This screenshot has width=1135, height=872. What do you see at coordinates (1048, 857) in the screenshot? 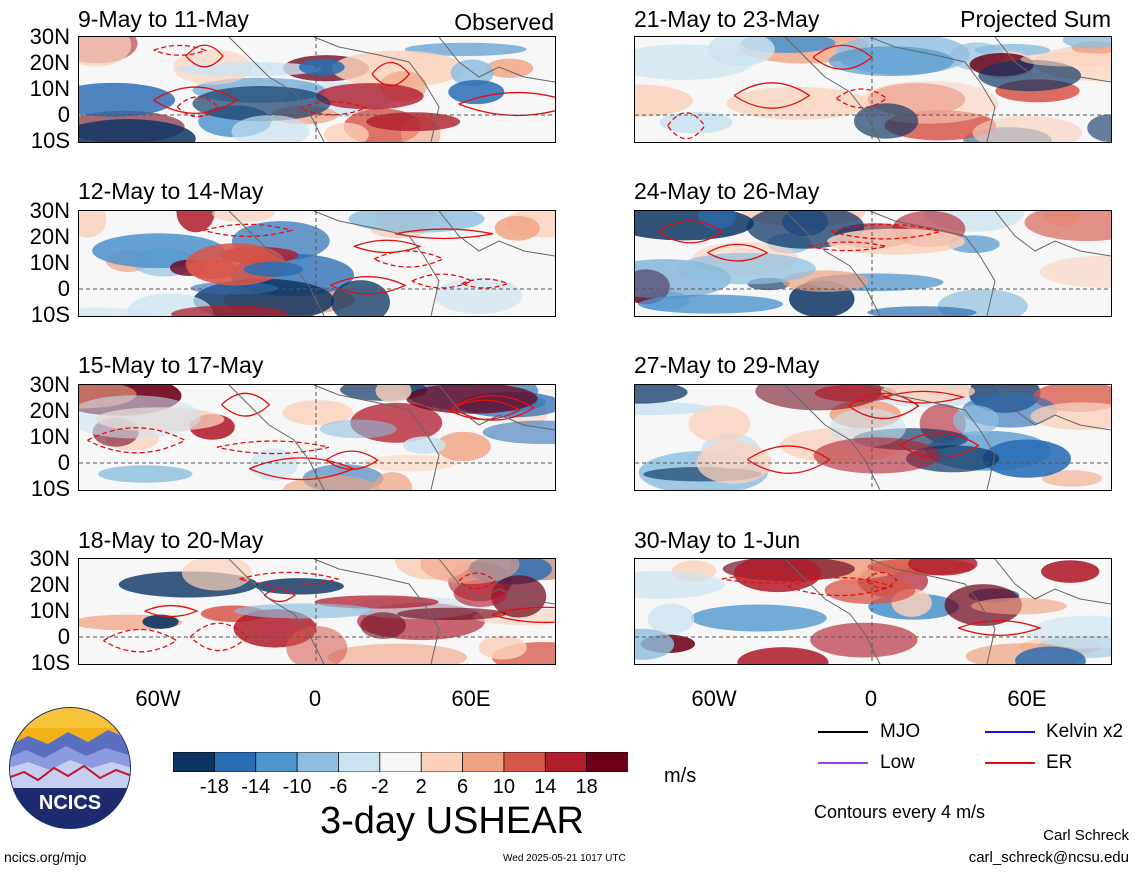
I see `credit-email: carl_schreck@ncsu.edu` at bounding box center [1048, 857].